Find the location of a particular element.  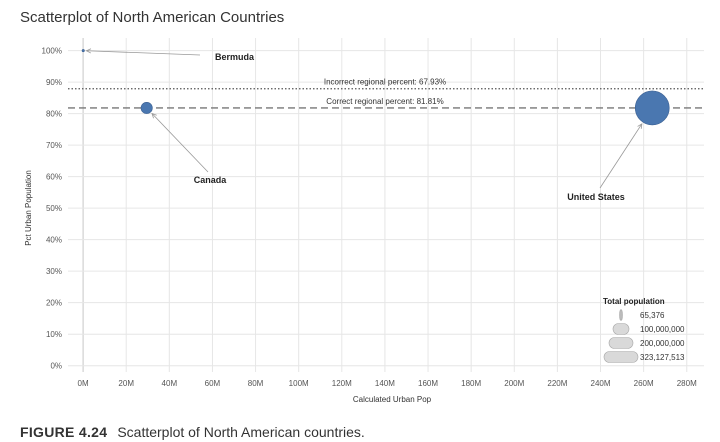

x-tick-label: 260M is located at coordinates (644, 383).